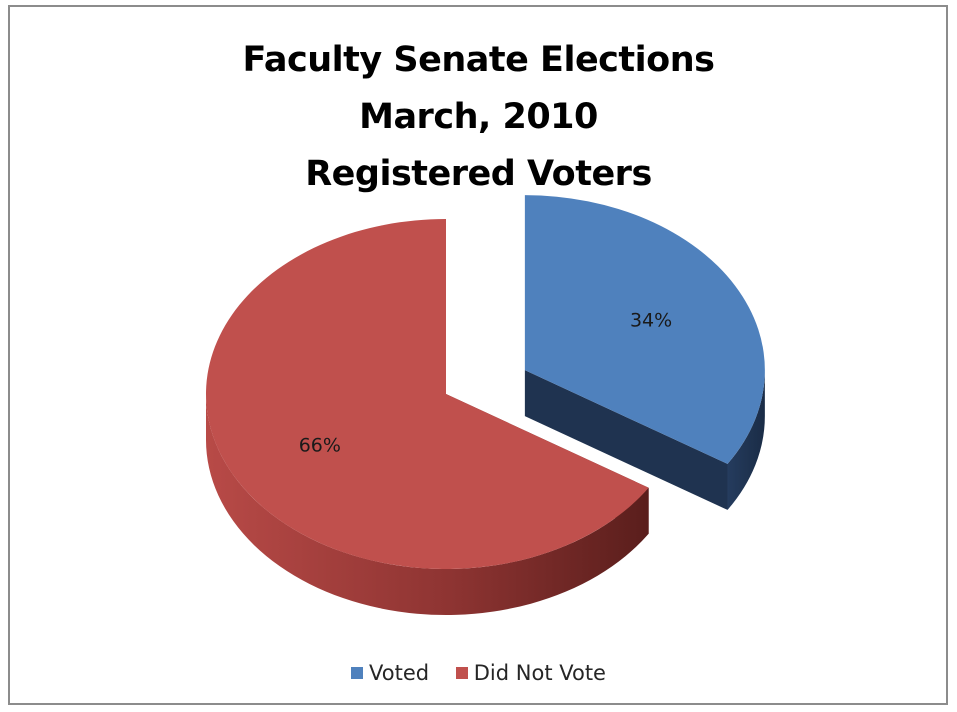  I want to click on data-label-voted: 34%, so click(651, 321).